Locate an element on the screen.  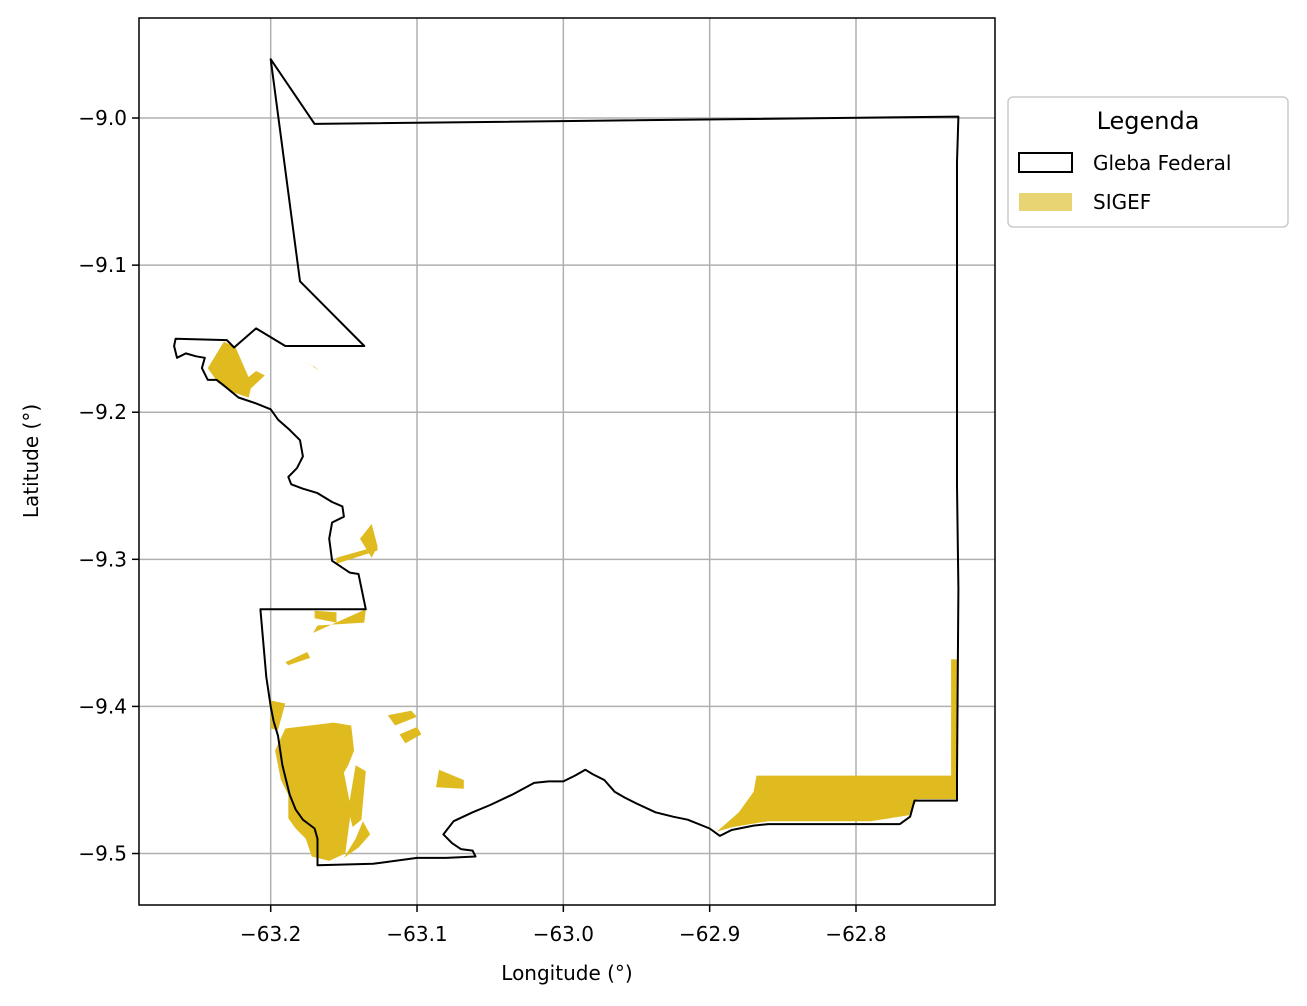
y-tick-label: −9.5 is located at coordinates (102, 854).